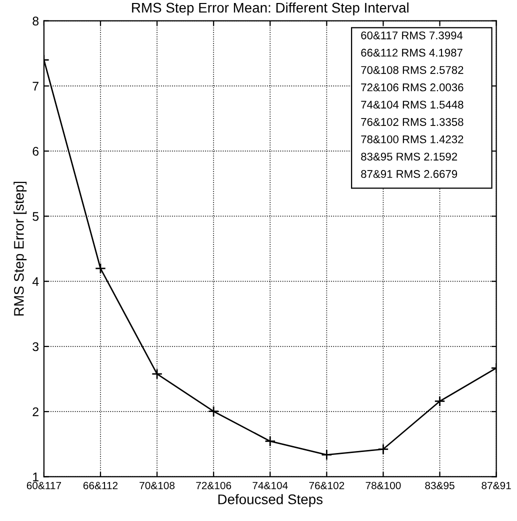 Image resolution: width=517 pixels, height=521 pixels. What do you see at coordinates (412, 70) in the screenshot?
I see `annotation: 70&108 RMS 2.5782` at bounding box center [412, 70].